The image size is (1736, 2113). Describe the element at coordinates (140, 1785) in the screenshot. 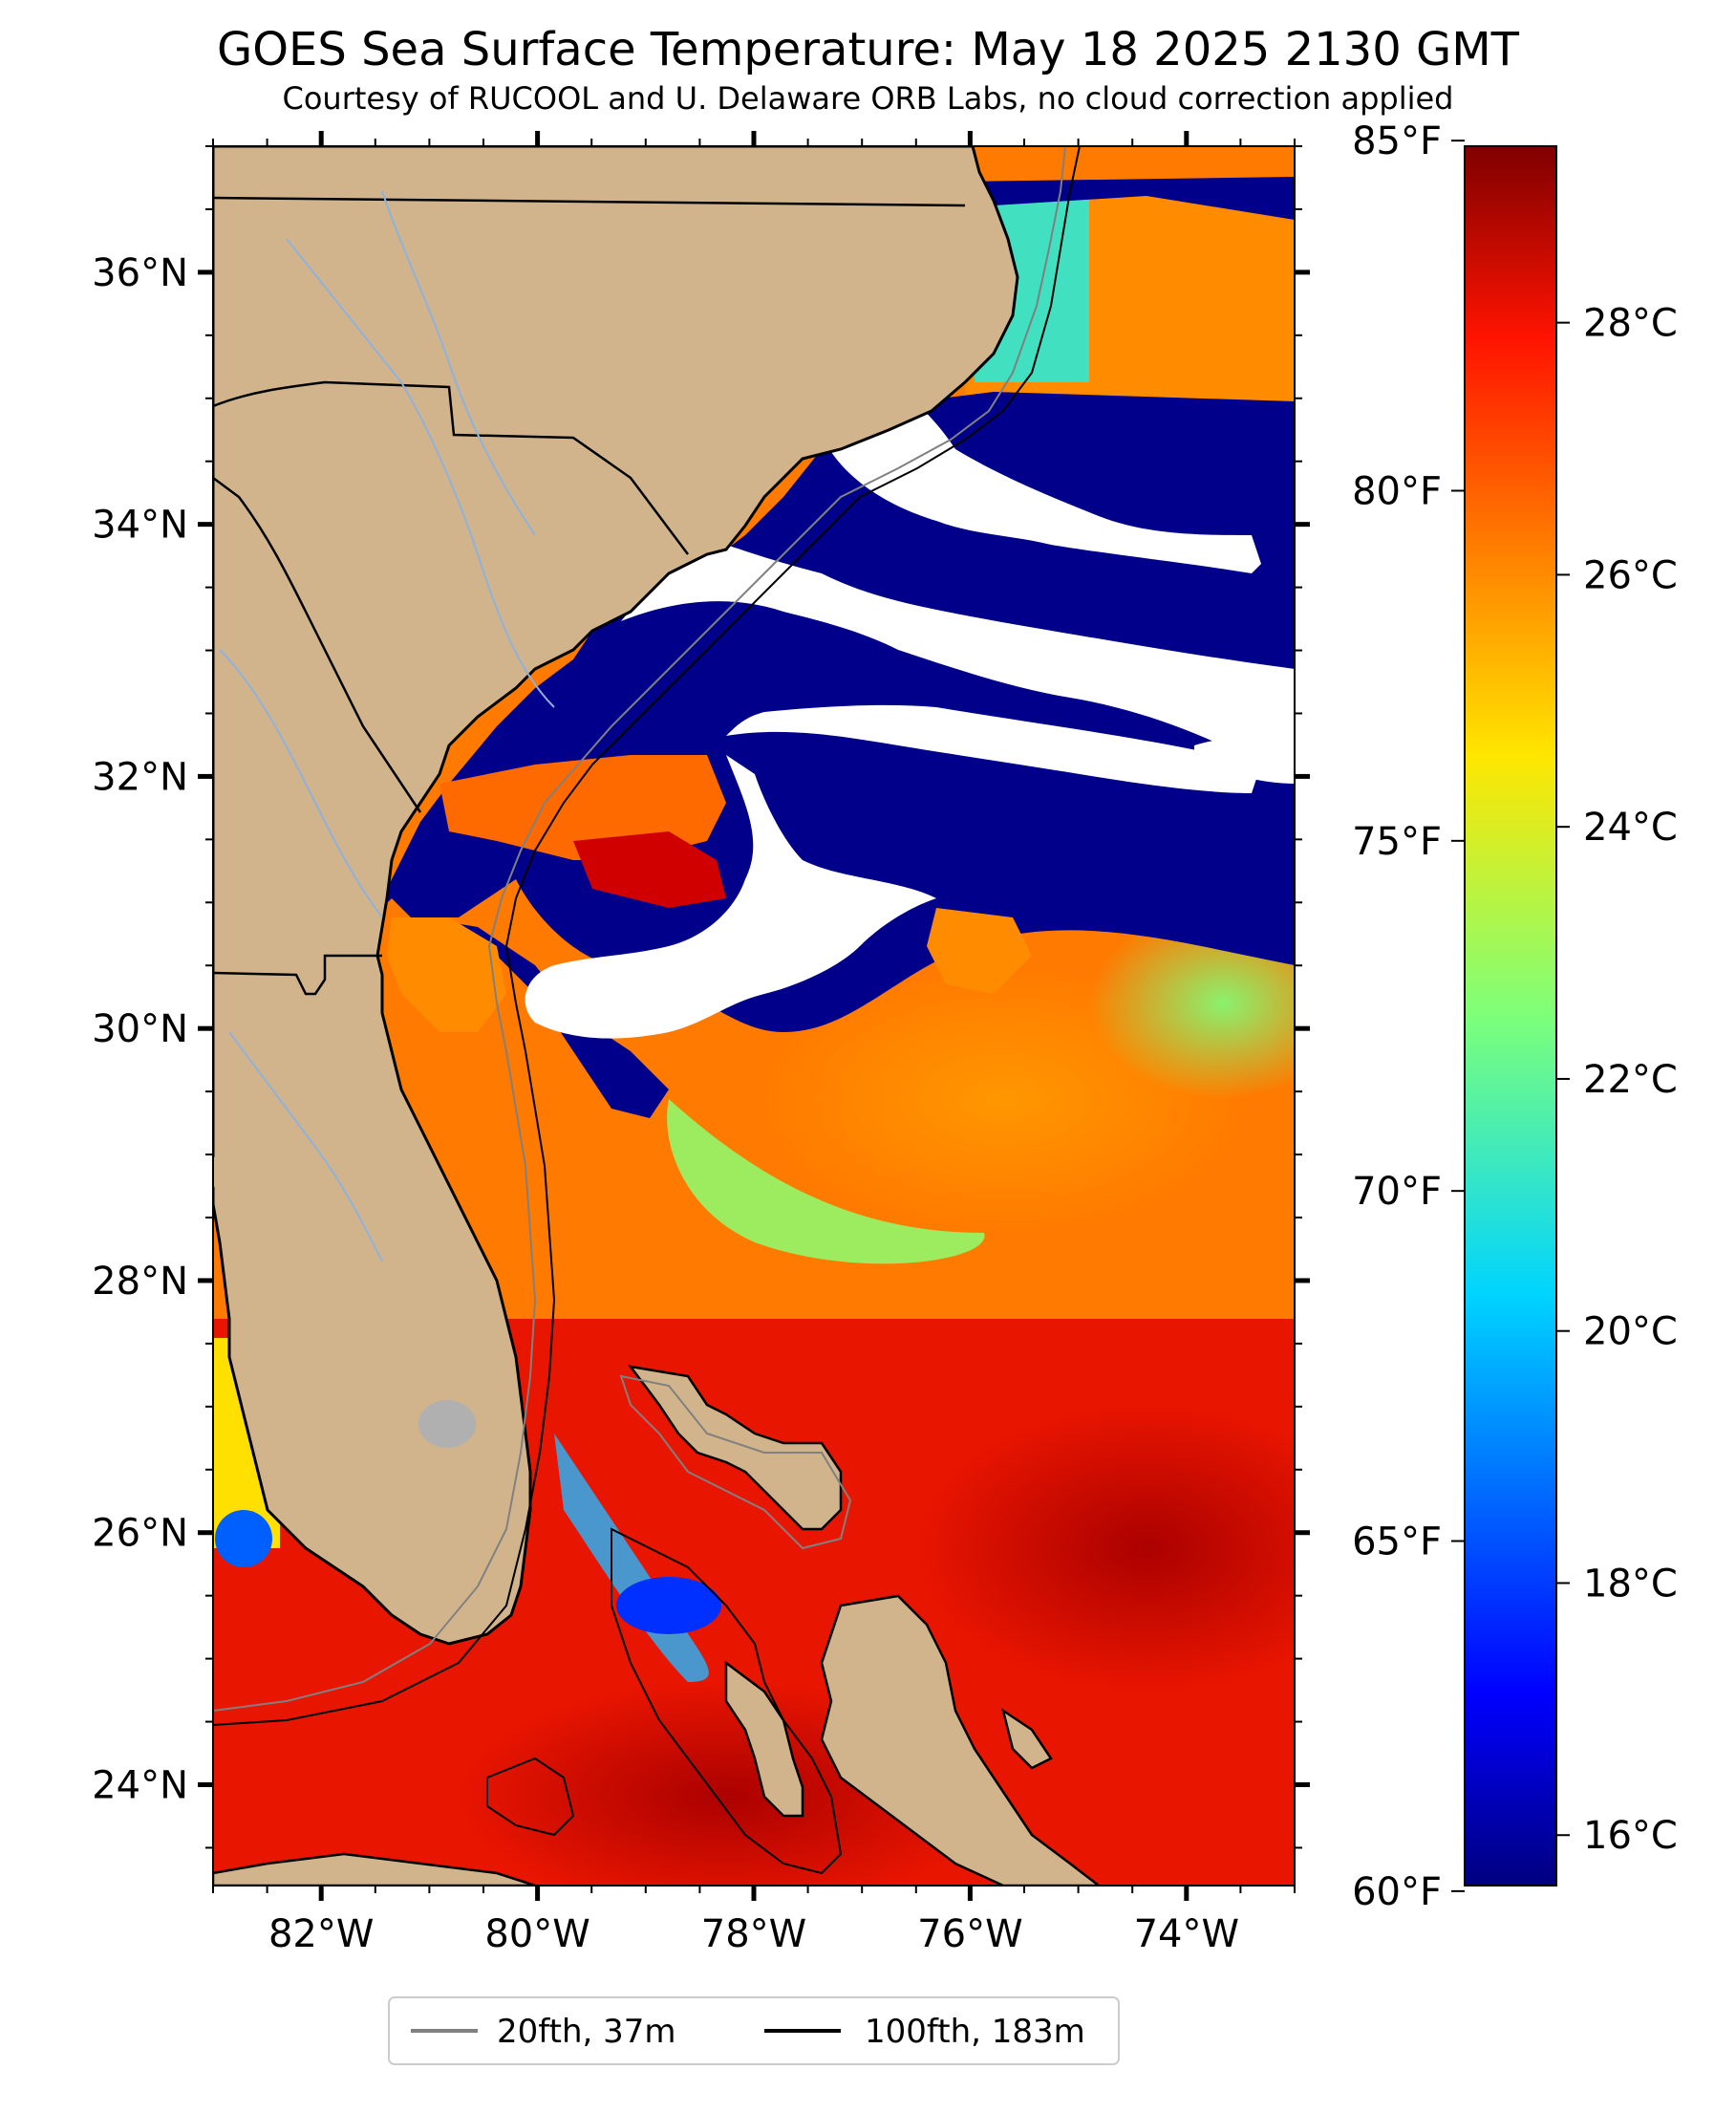

I see `lat-tick-label: 24°N` at that location.